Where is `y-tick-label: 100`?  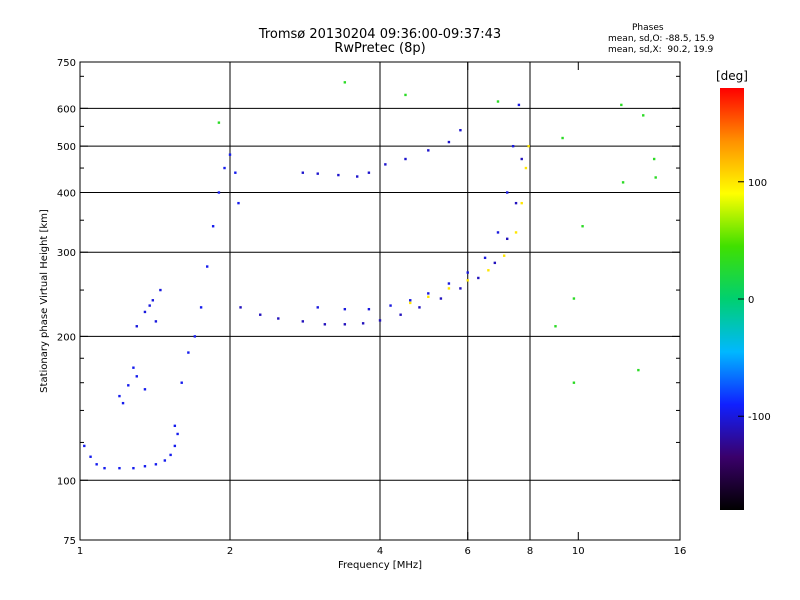 y-tick-label: 100 is located at coordinates (66, 481).